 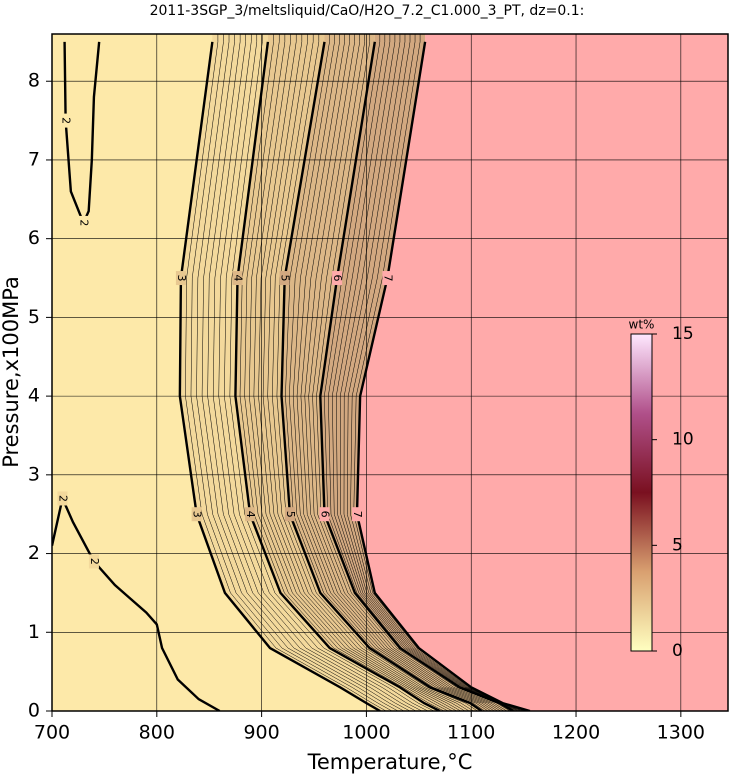 What do you see at coordinates (390, 762) in the screenshot?
I see `x-axis-label: Temperature,°C` at bounding box center [390, 762].